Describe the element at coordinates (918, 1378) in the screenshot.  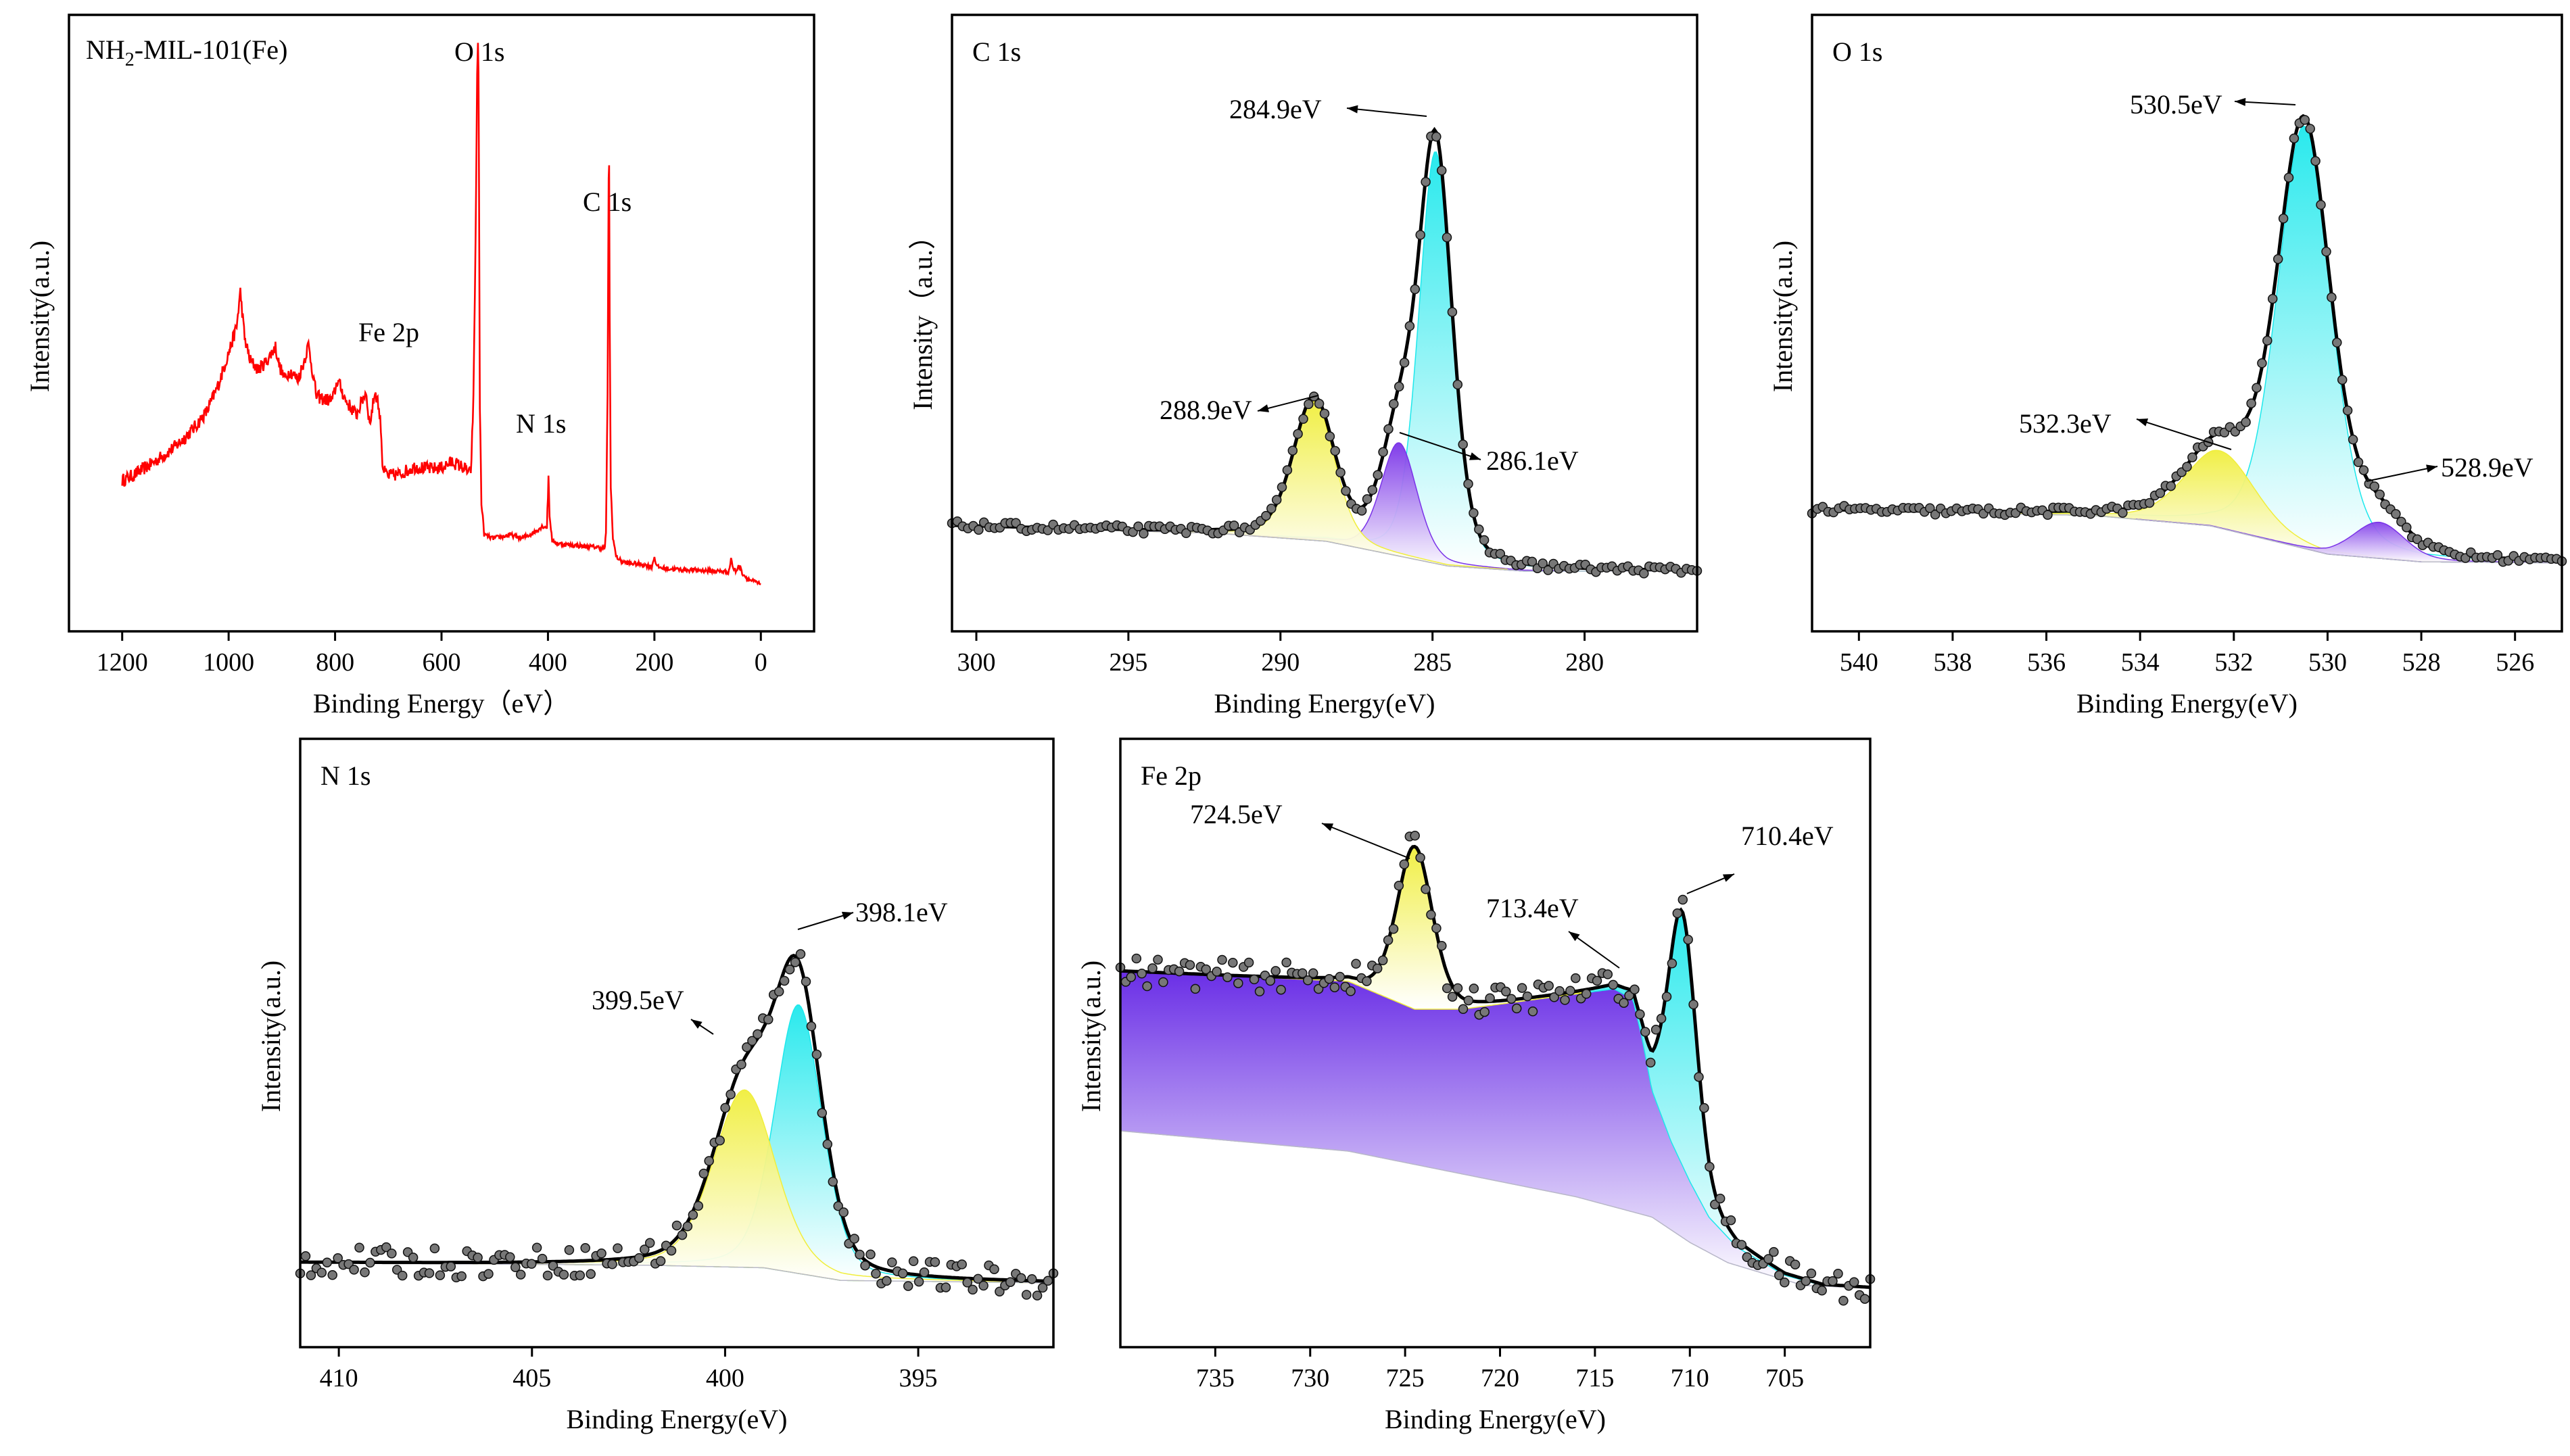
I see `n1s-x-tick-label: 395` at that location.